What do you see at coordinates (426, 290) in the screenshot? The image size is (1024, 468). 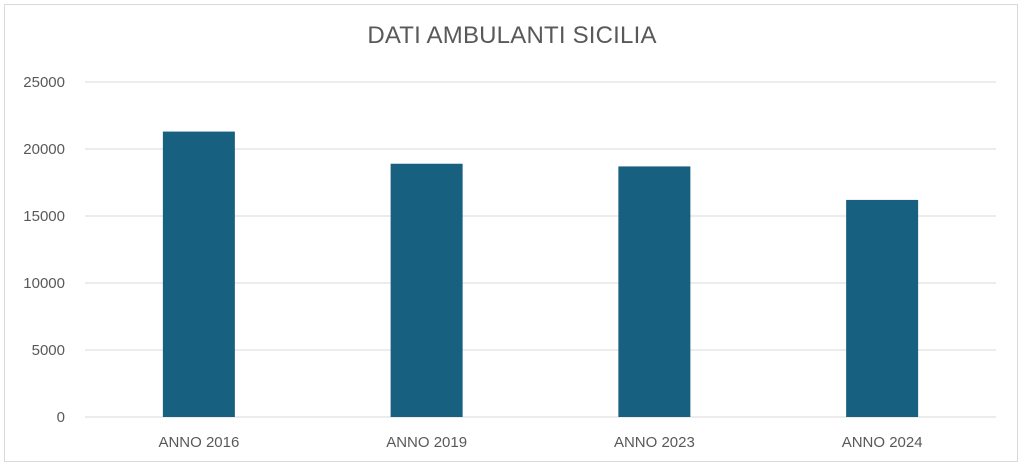 I see `bar-anno-2019` at bounding box center [426, 290].